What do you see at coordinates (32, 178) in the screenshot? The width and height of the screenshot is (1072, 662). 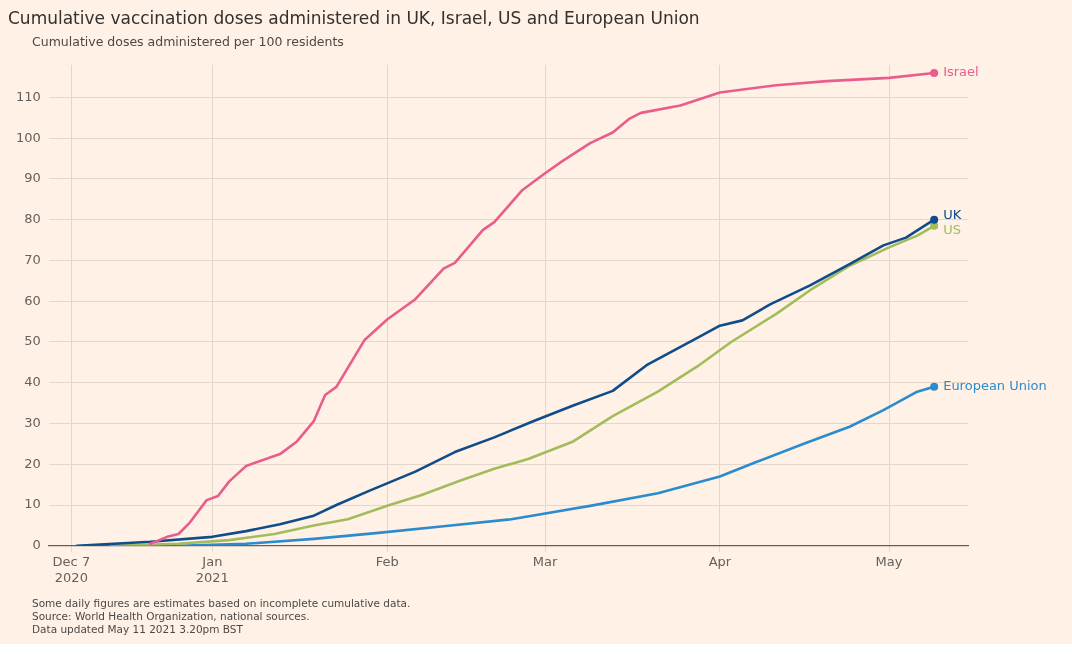 I see `y-tick-label: 90` at bounding box center [32, 178].